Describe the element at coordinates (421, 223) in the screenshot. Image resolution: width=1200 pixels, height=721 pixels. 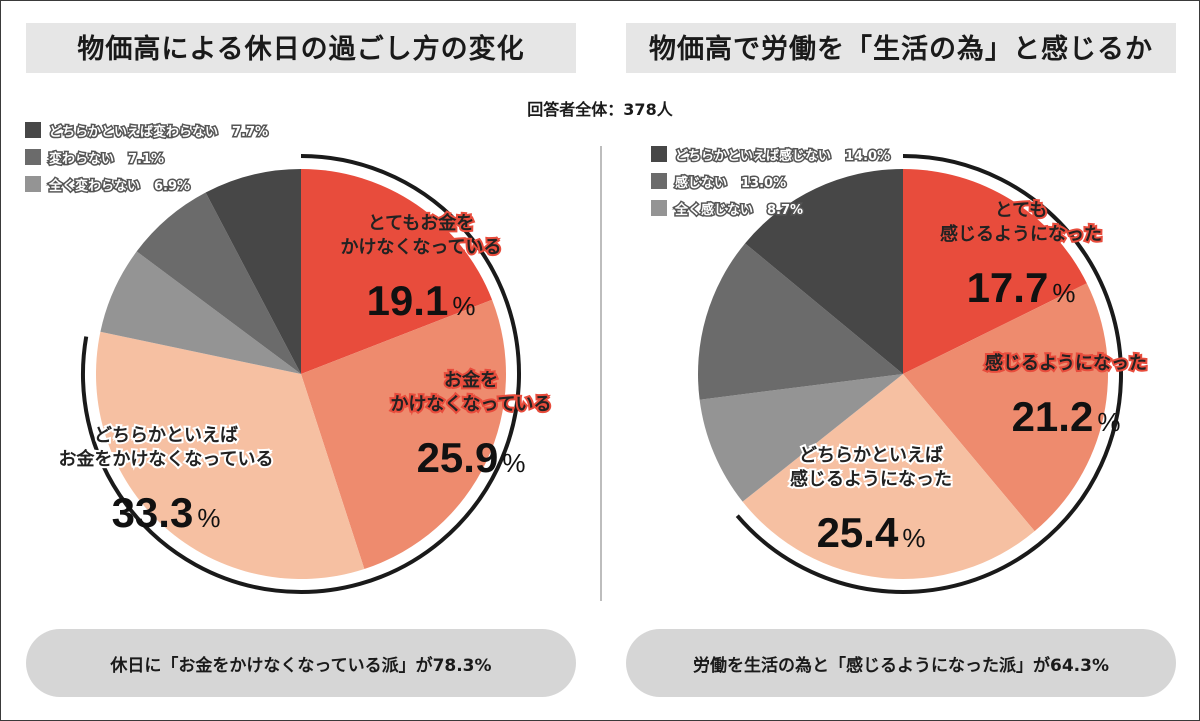
I see `pie-0-slice-0-label-line-0: とてもお金を` at that location.